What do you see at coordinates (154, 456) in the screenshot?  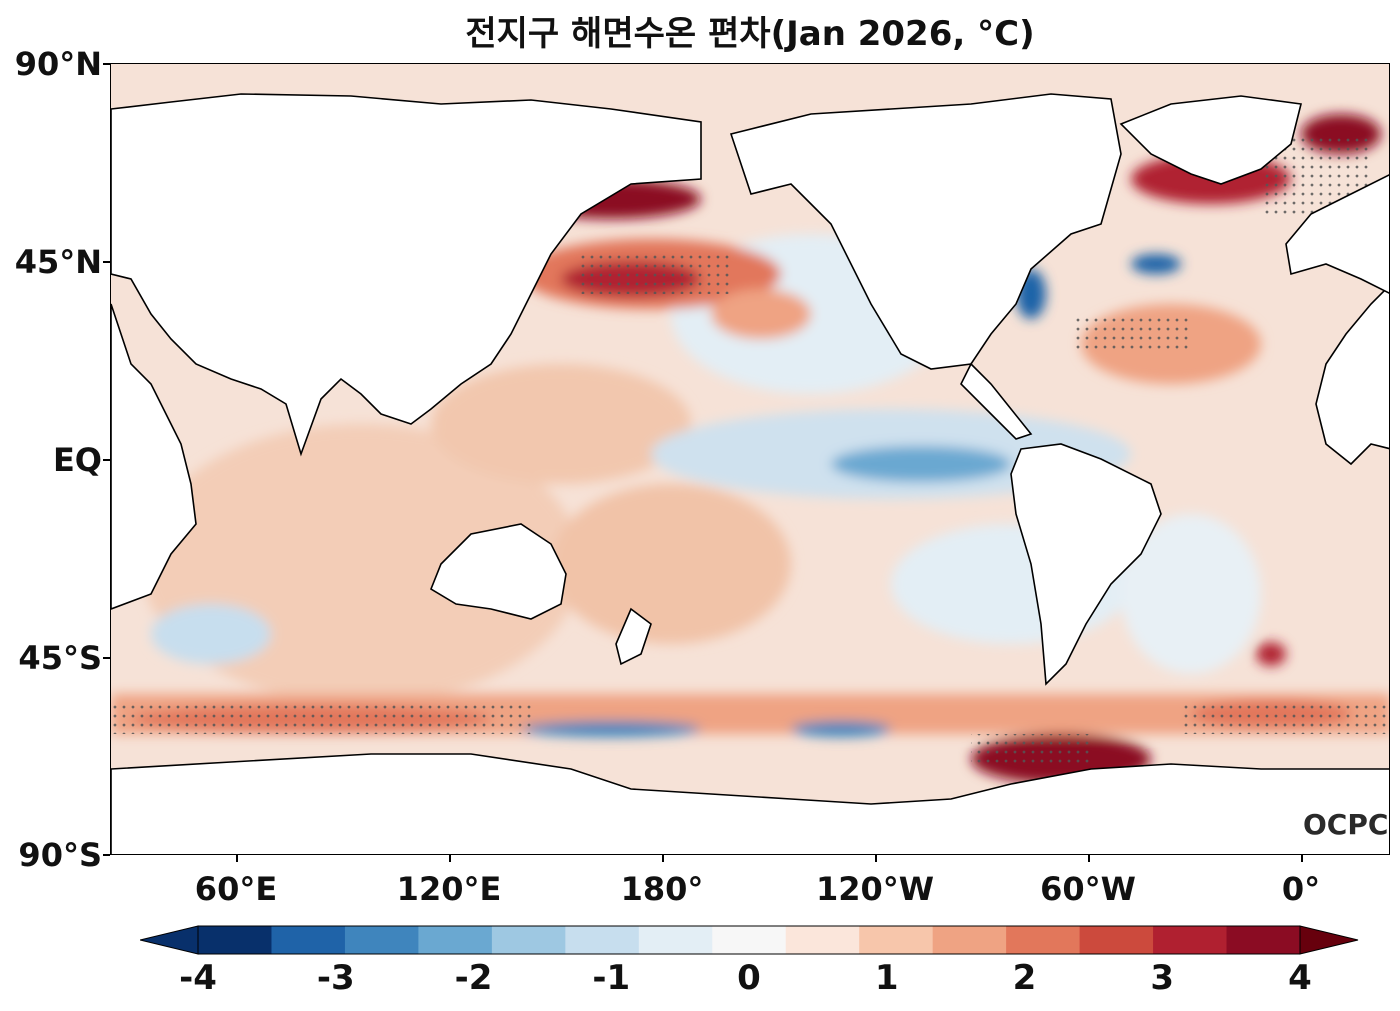 I see `africa-east-landmass` at bounding box center [154, 456].